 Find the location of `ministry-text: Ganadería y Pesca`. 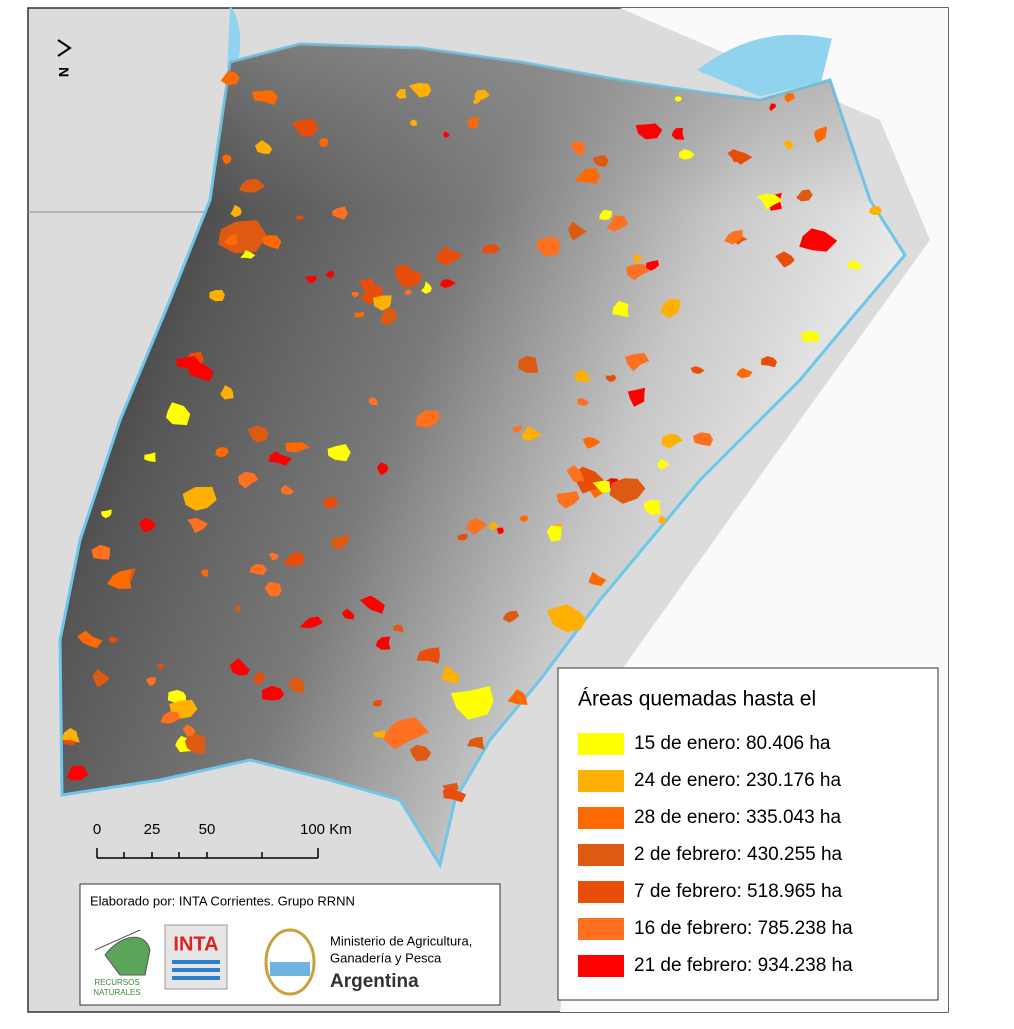

ministry-text: Ganadería y Pesca is located at coordinates (386, 957).